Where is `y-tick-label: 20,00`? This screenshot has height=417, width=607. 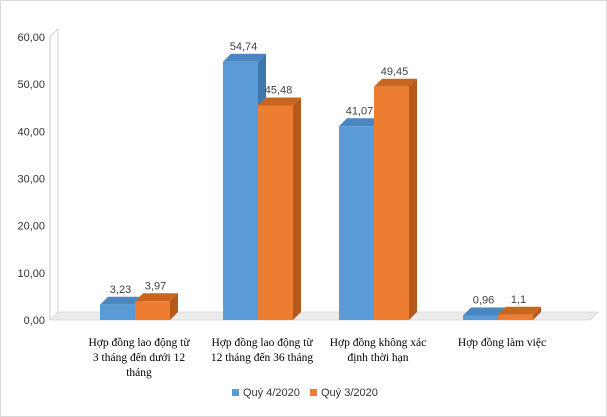 y-tick-label: 20,00 is located at coordinates (31, 227).